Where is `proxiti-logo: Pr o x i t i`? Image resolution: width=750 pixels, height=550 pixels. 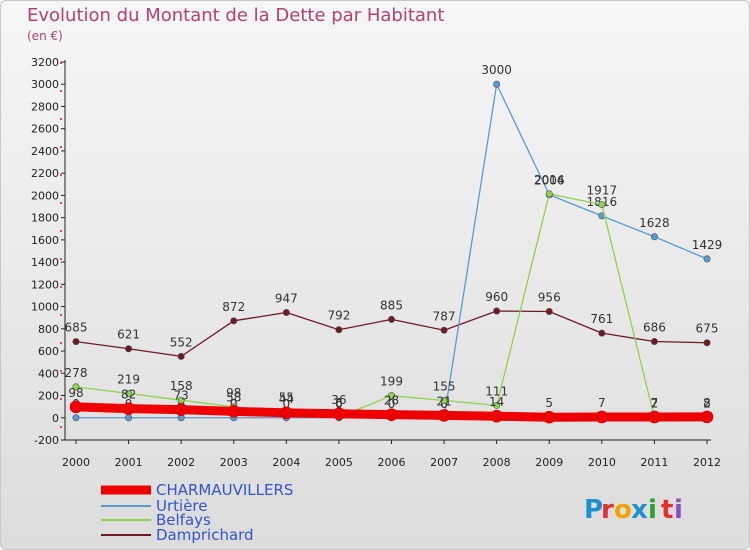 proxiti-logo: Pr o x i t i is located at coordinates (633, 510).